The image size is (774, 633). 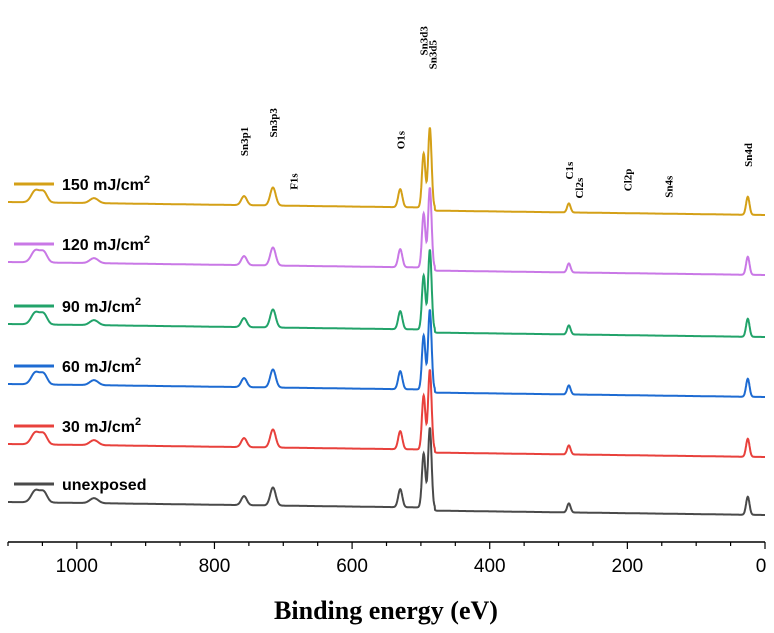 I want to click on legend-label-0: unexposed, so click(x=104, y=485).